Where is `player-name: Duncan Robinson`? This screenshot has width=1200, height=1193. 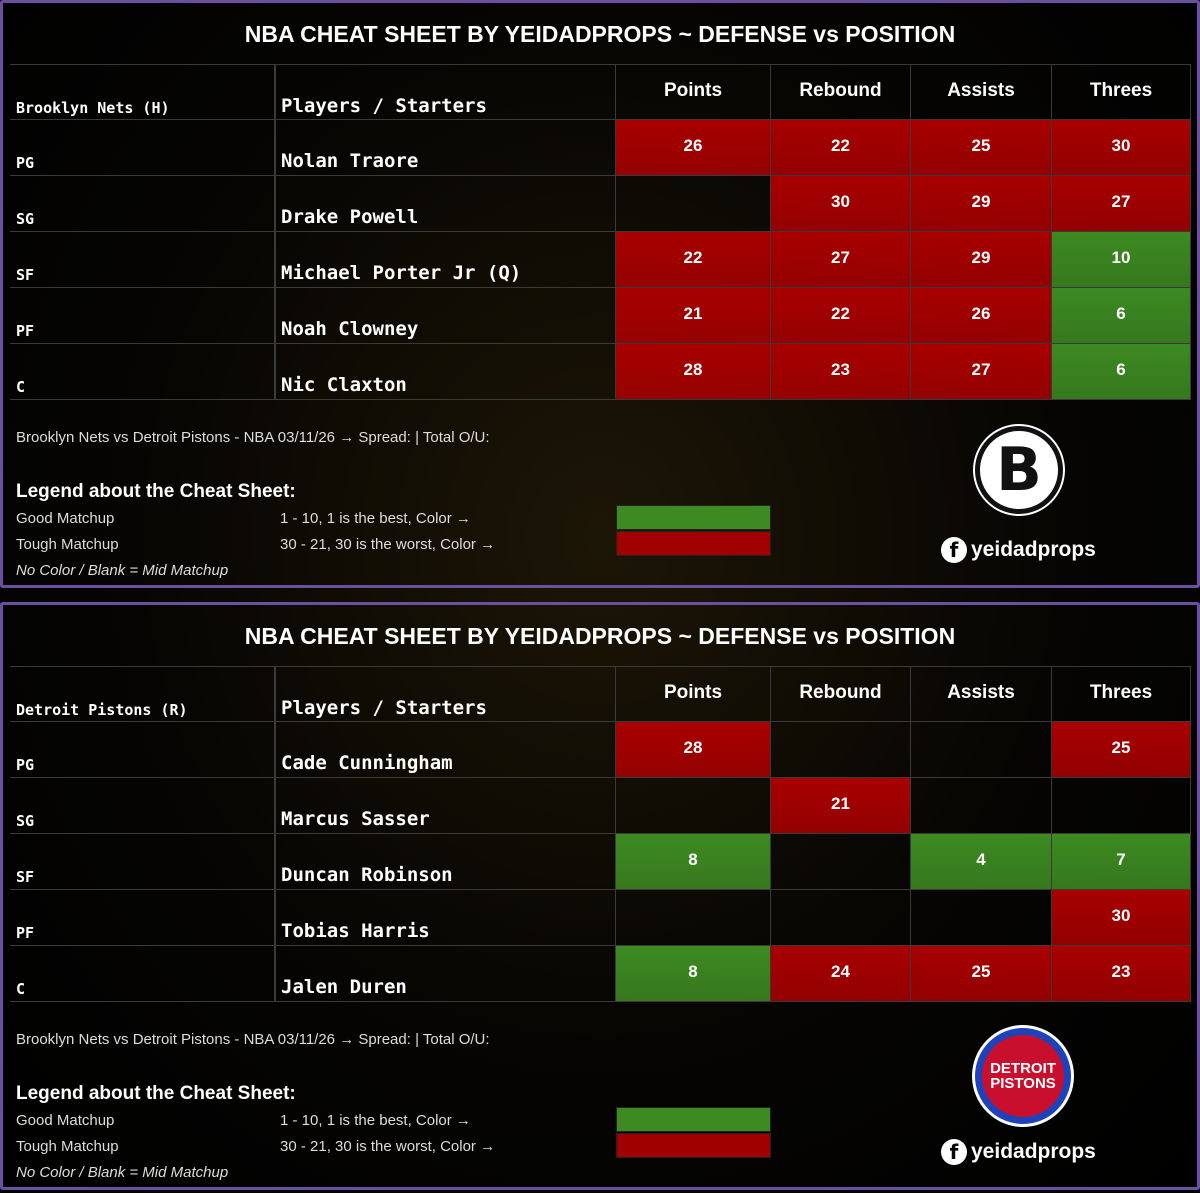
player-name: Duncan Robinson is located at coordinates (445, 862).